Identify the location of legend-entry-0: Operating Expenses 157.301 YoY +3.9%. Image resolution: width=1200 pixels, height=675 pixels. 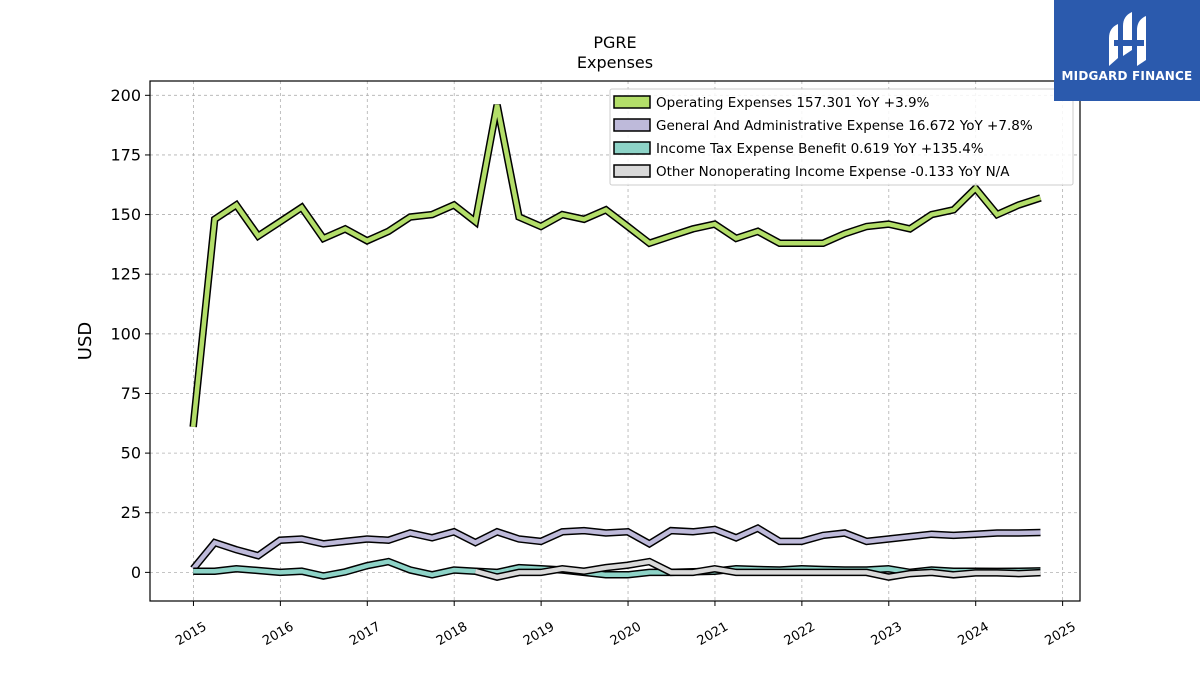
(793, 103).